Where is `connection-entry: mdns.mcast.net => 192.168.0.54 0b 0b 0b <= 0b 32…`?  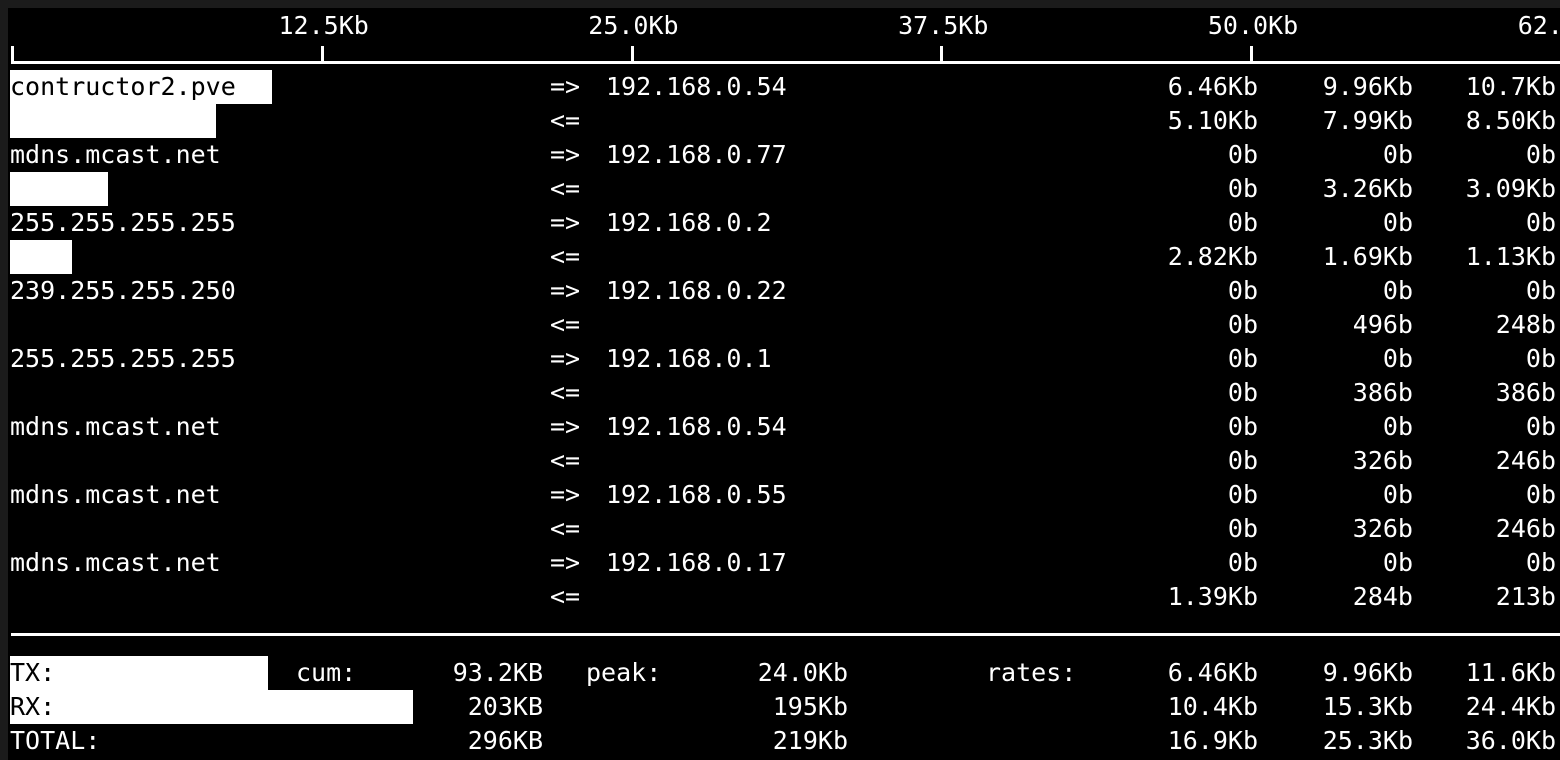
connection-entry: mdns.mcast.net => 192.168.0.54 0b 0b 0b <= 0b 32… is located at coordinates (784, 444).